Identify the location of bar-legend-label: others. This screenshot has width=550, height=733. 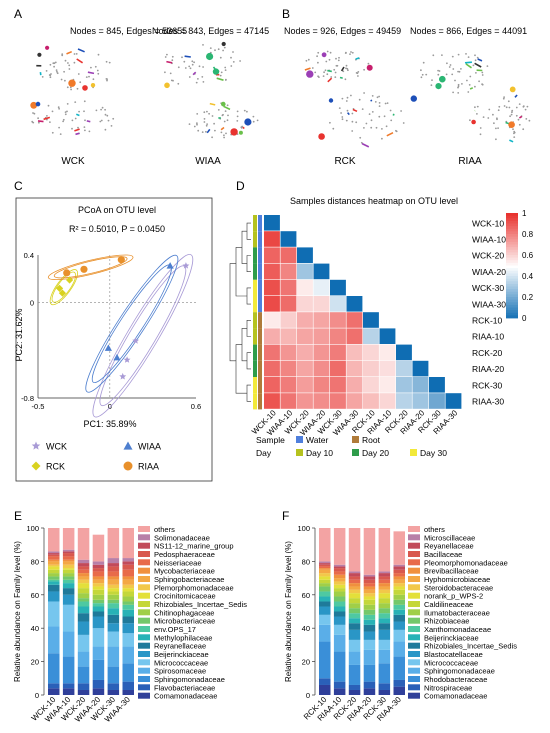
(164, 529).